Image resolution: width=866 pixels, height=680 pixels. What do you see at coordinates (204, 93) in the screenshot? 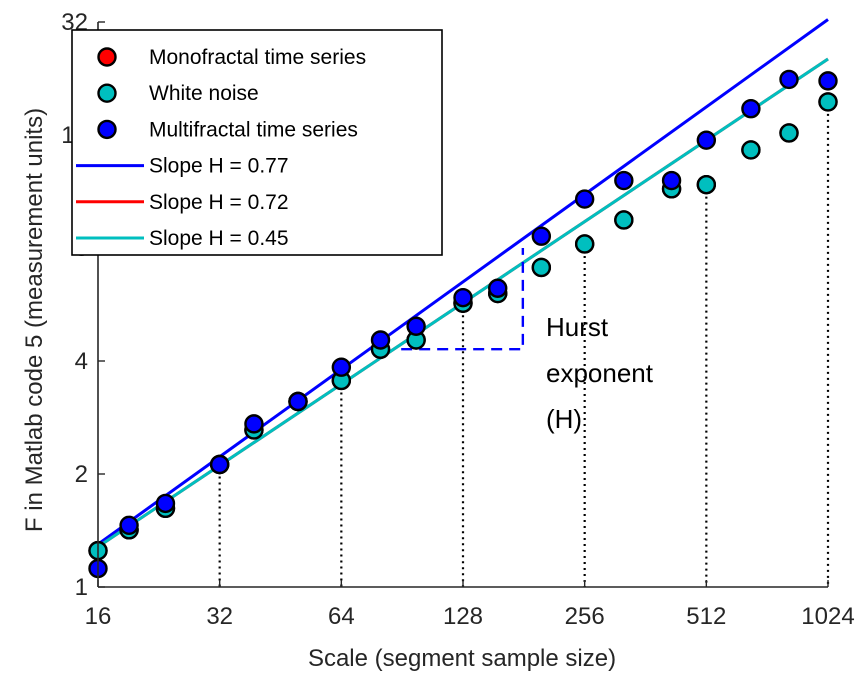
I see `legend-label-1: White noise` at bounding box center [204, 93].